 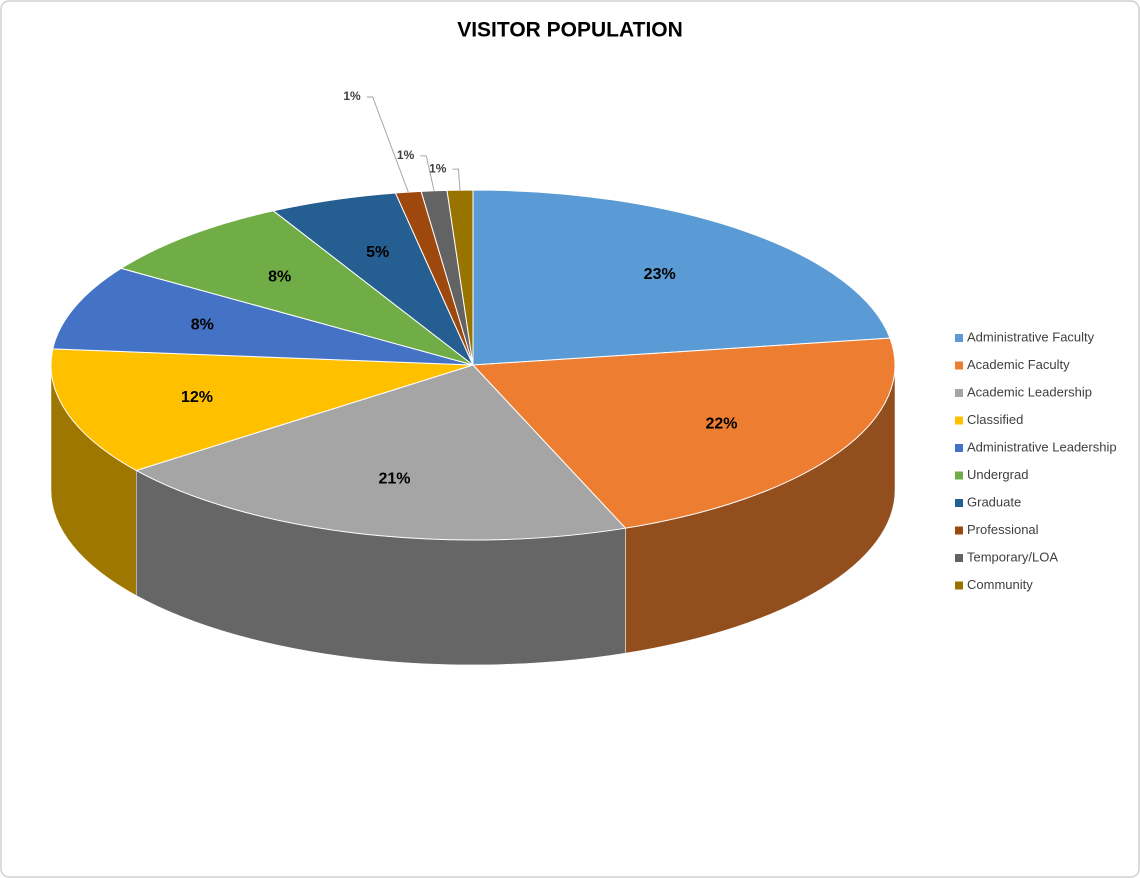 I want to click on legend-label: Classified, so click(x=995, y=419).